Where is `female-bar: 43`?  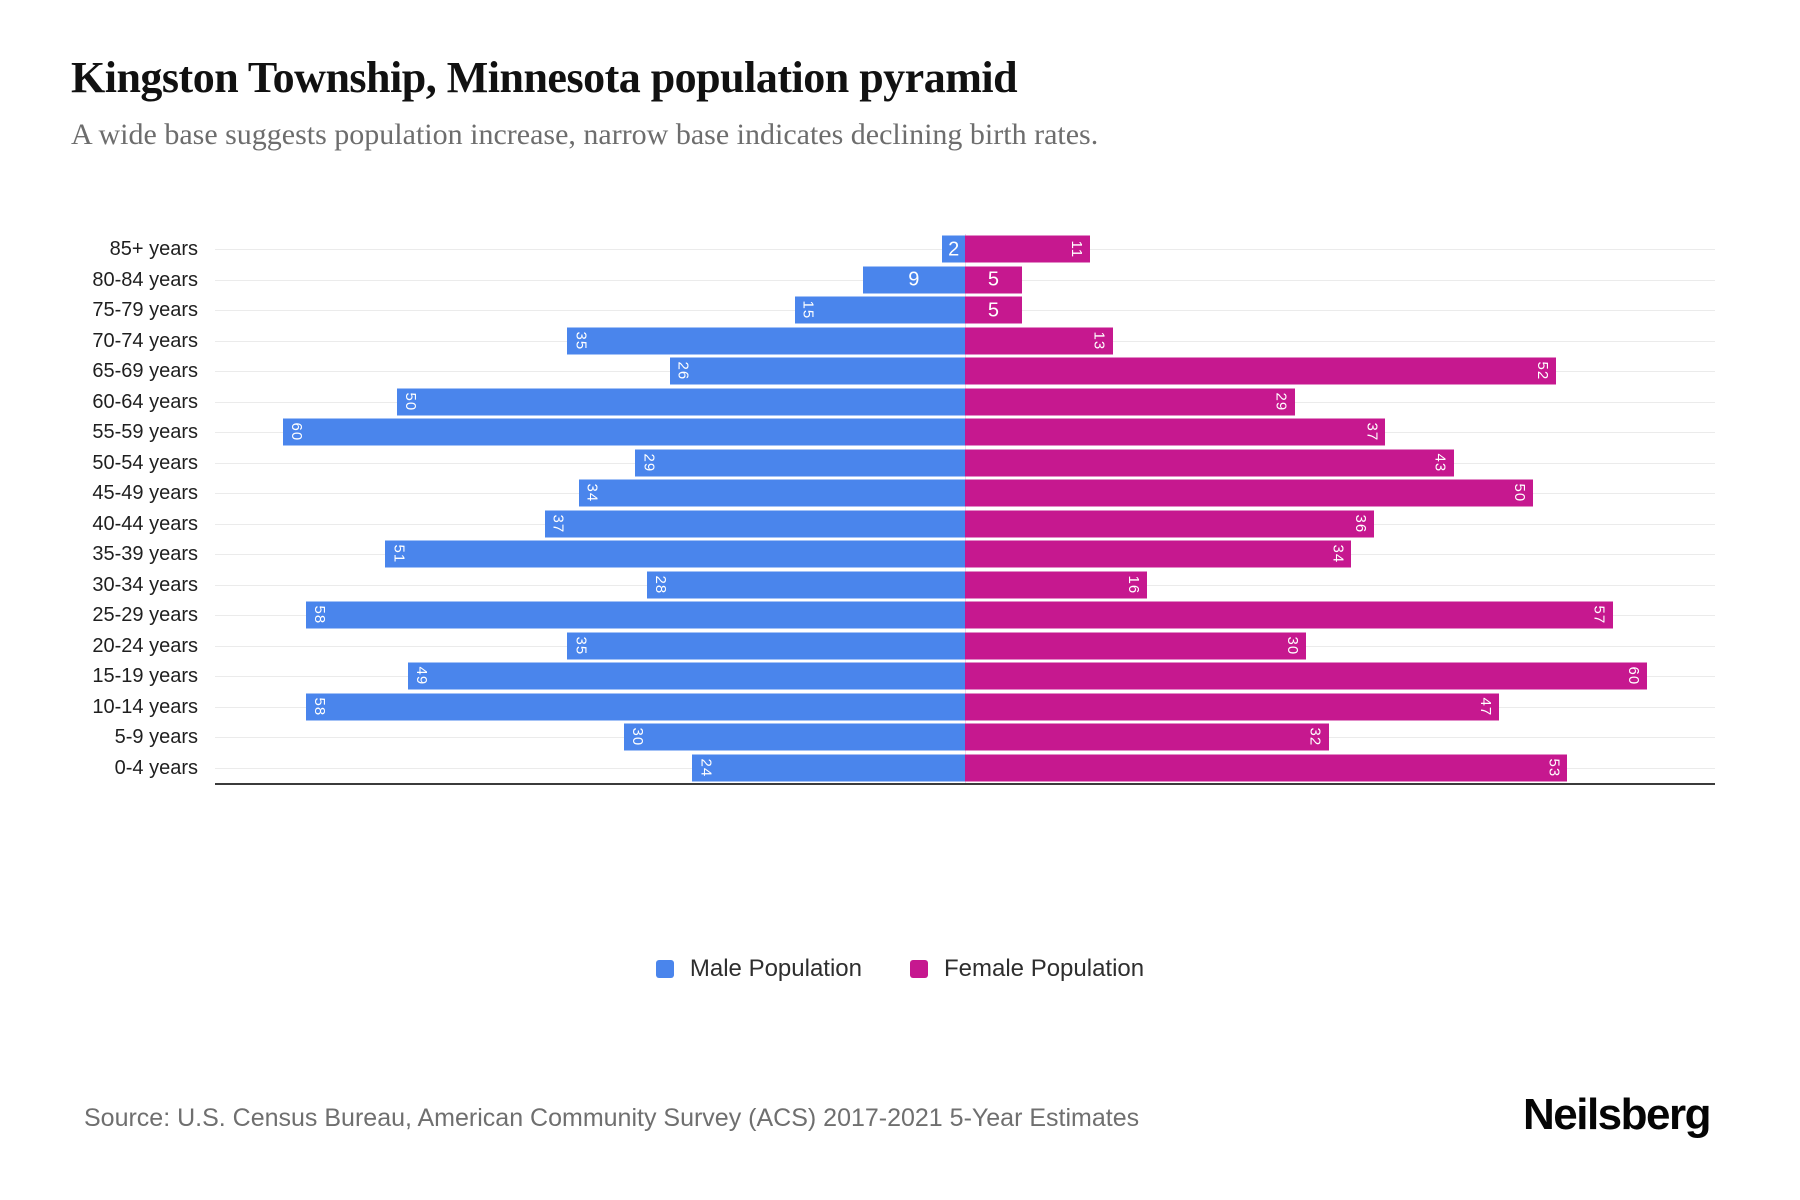
female-bar: 43 is located at coordinates (1209, 463).